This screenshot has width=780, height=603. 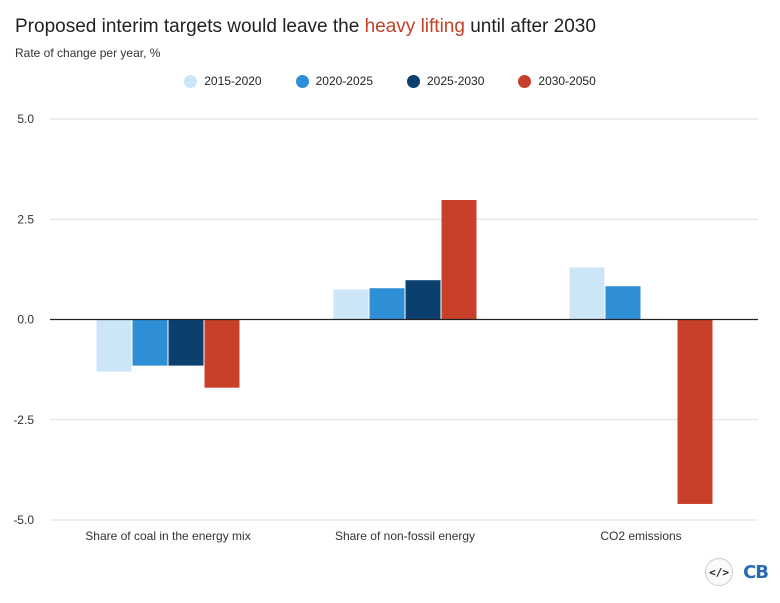 What do you see at coordinates (344, 81) in the screenshot?
I see `legend-label: 2020-2025` at bounding box center [344, 81].